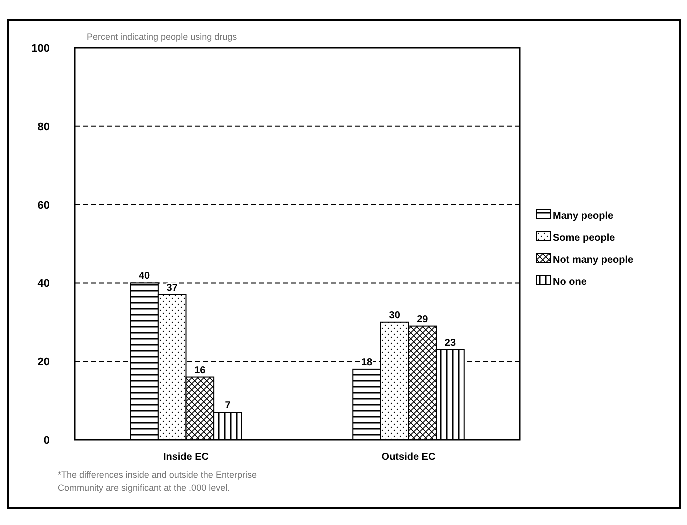 This screenshot has height=525, width=687. Describe the element at coordinates (186, 457) in the screenshot. I see `x-tick-label: Inside EC` at that location.